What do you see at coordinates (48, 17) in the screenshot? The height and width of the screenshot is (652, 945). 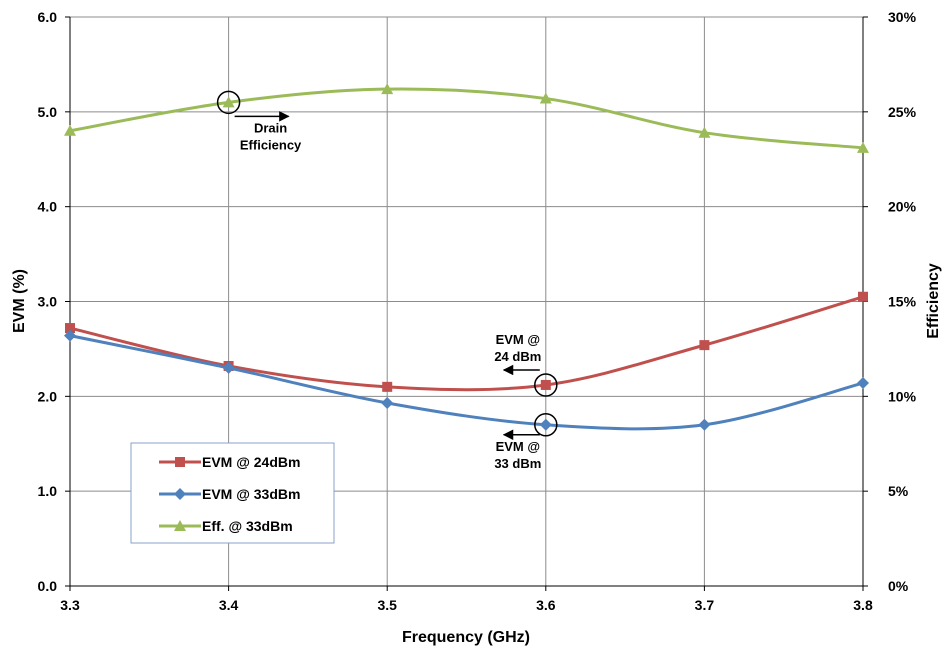 I see `y-tick-label: 6.0` at bounding box center [48, 17].